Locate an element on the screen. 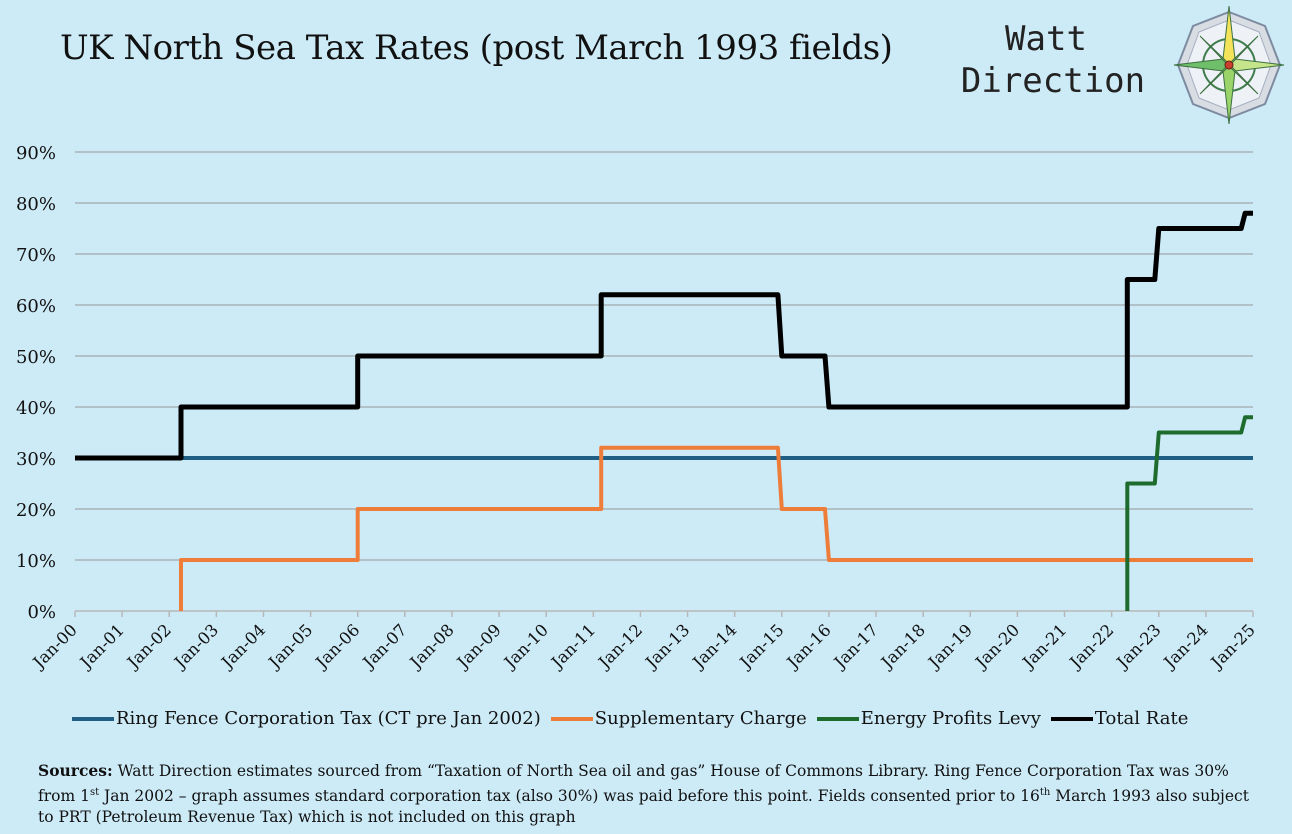 The image size is (1292, 834). brand-name: Watt Direction is located at coordinates (1056, 60).